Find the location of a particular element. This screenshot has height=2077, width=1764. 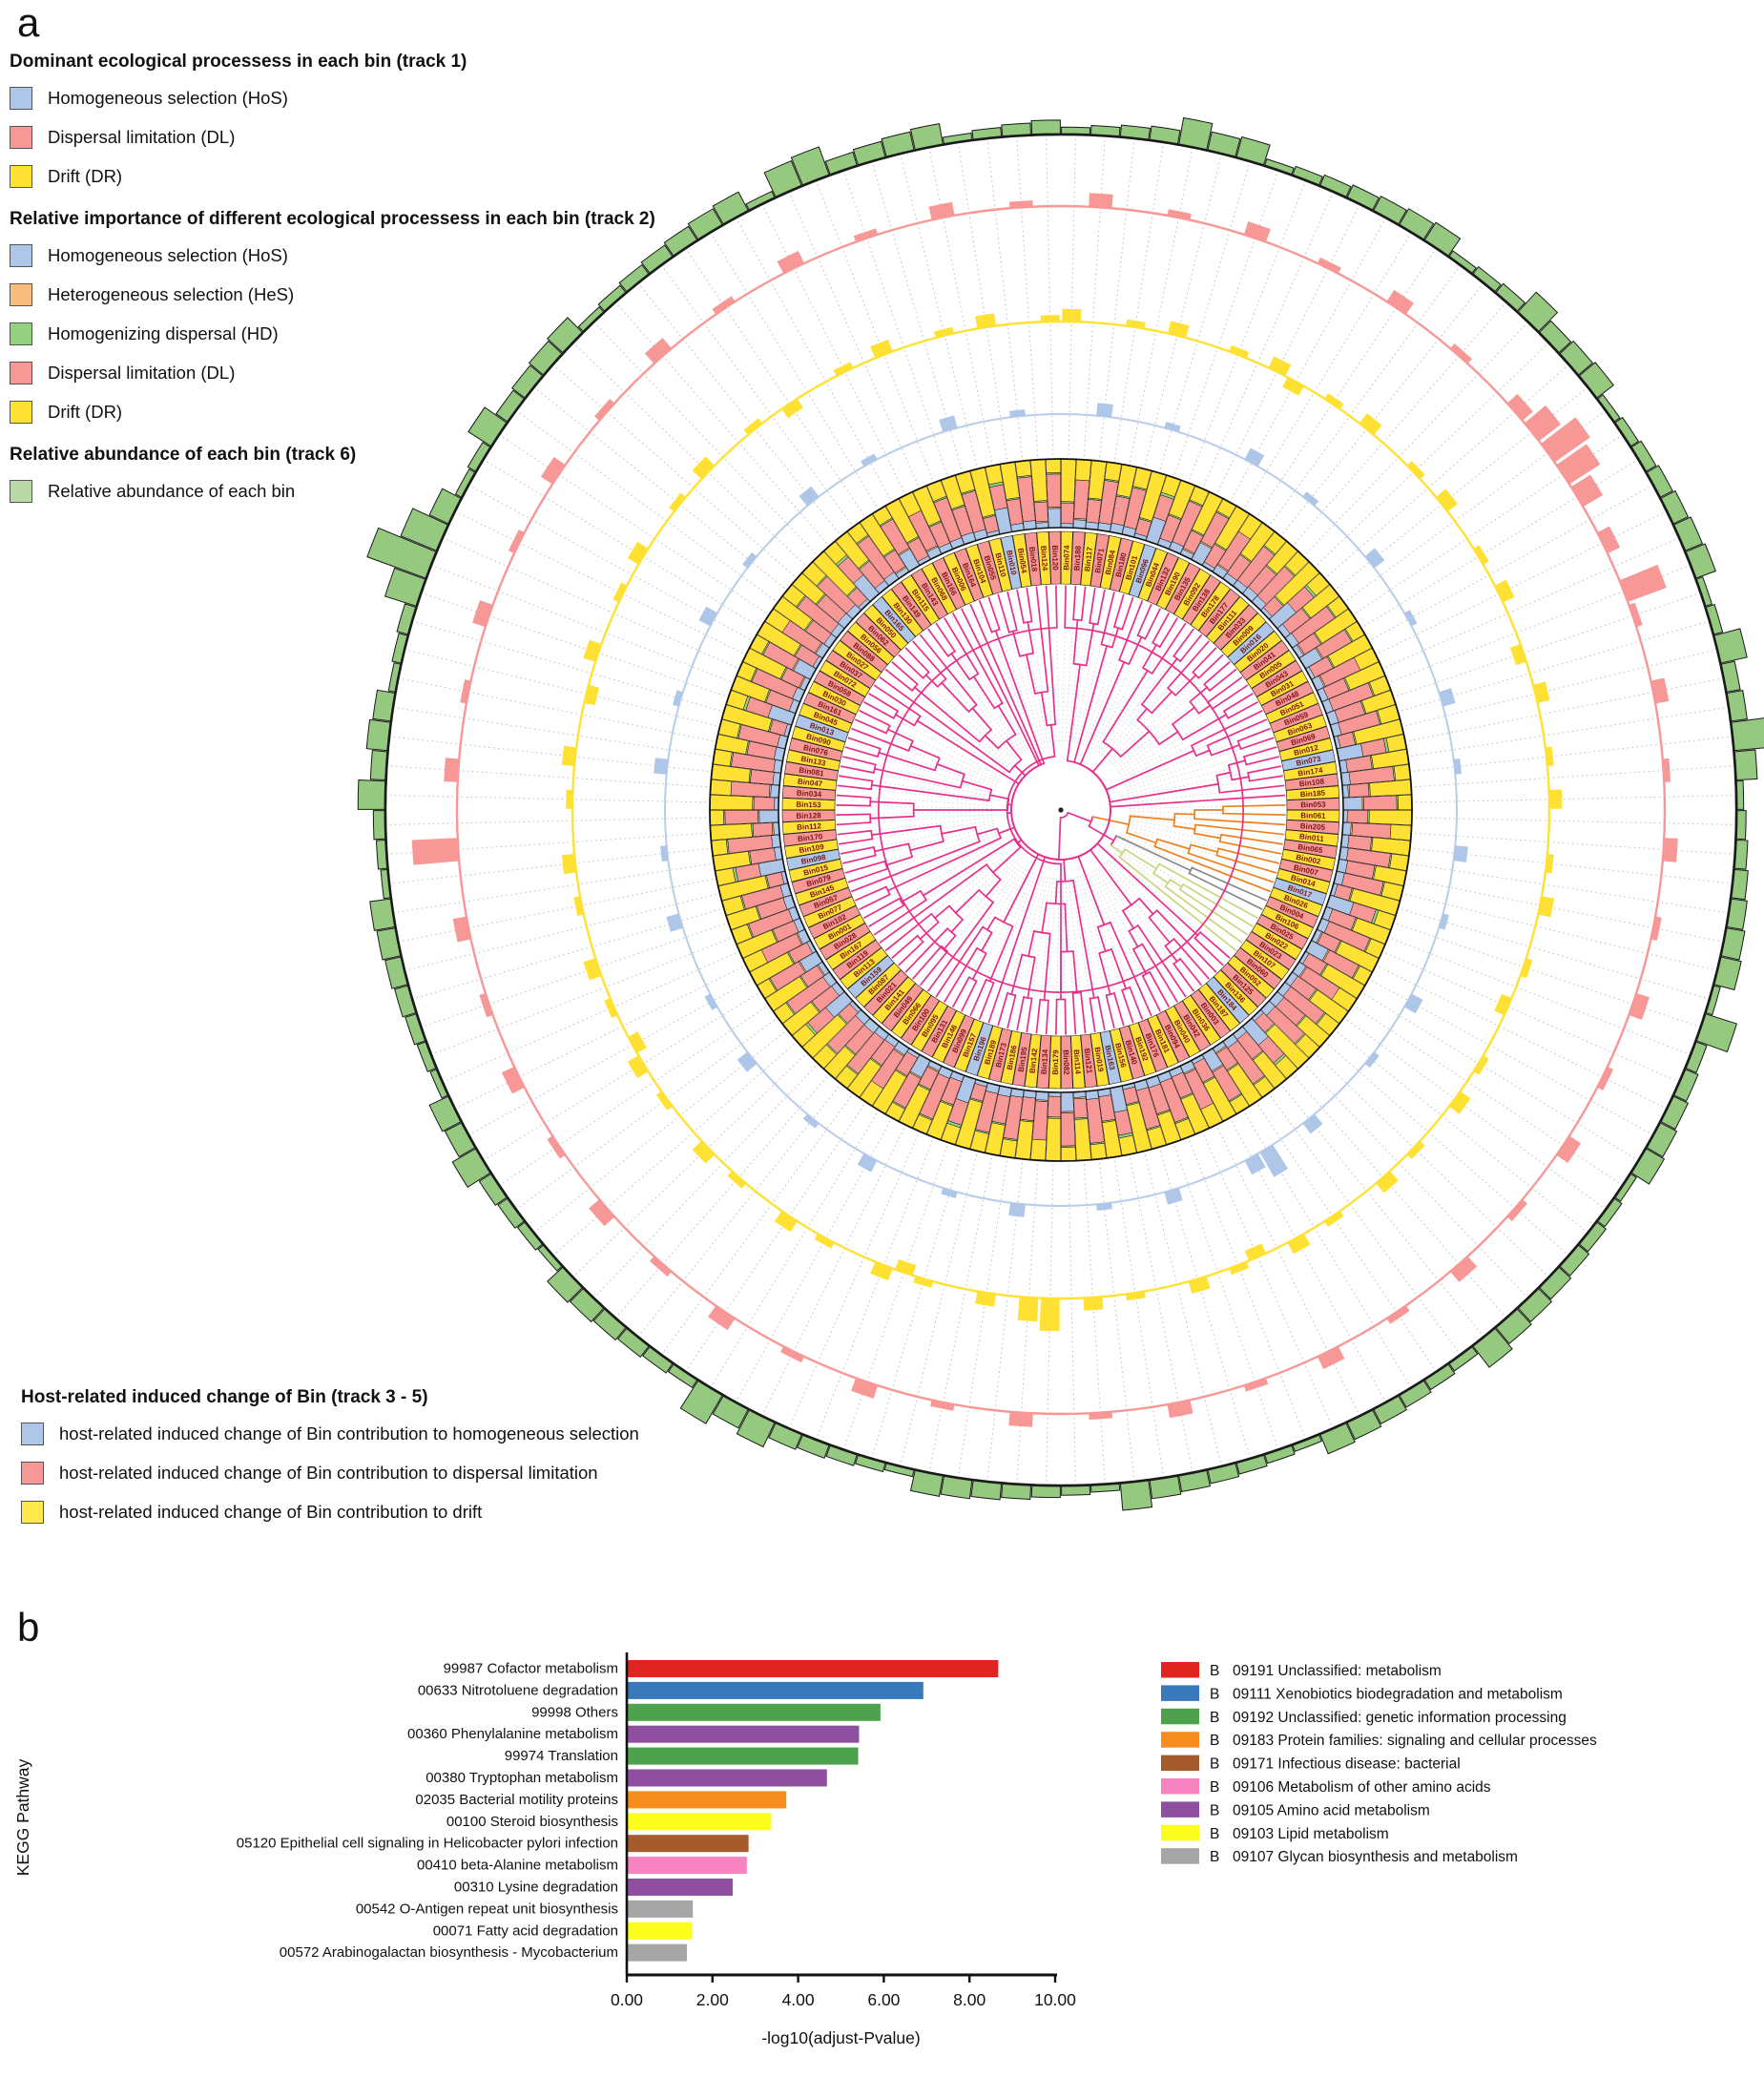

bin-label: Bin205 is located at coordinates (1313, 826).